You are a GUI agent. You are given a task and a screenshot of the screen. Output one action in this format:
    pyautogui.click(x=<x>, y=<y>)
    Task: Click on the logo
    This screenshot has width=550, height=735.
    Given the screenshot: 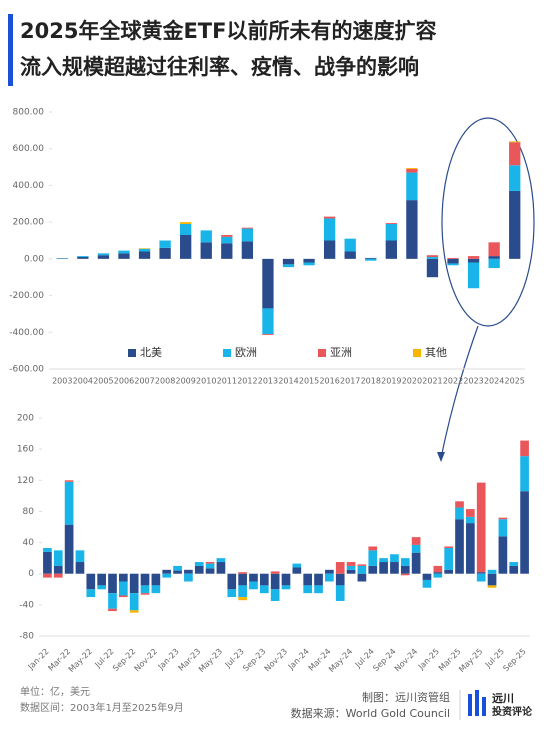 What is the action you would take?
    pyautogui.click(x=470, y=705)
    